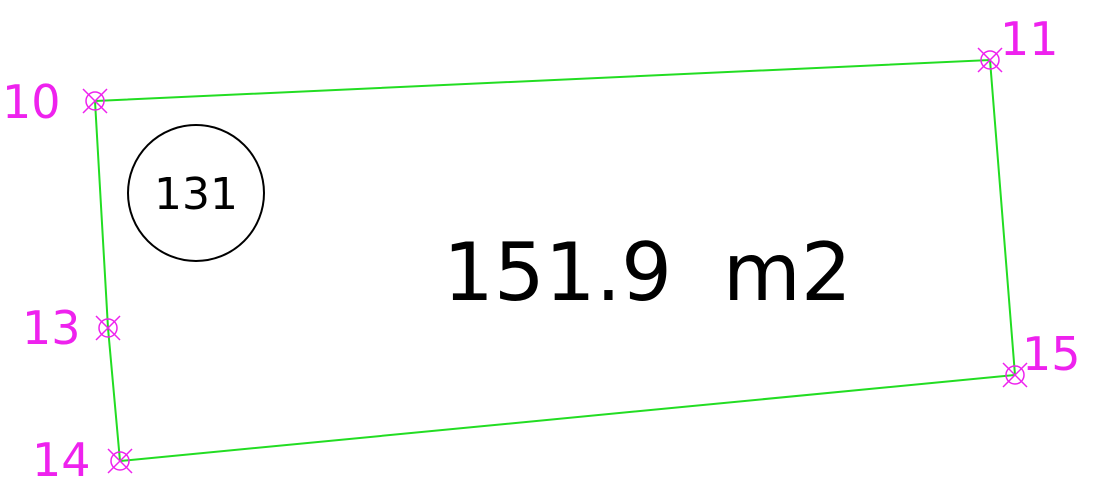  Describe the element at coordinates (31, 102) in the screenshot. I see `point-label-10: 10` at that location.